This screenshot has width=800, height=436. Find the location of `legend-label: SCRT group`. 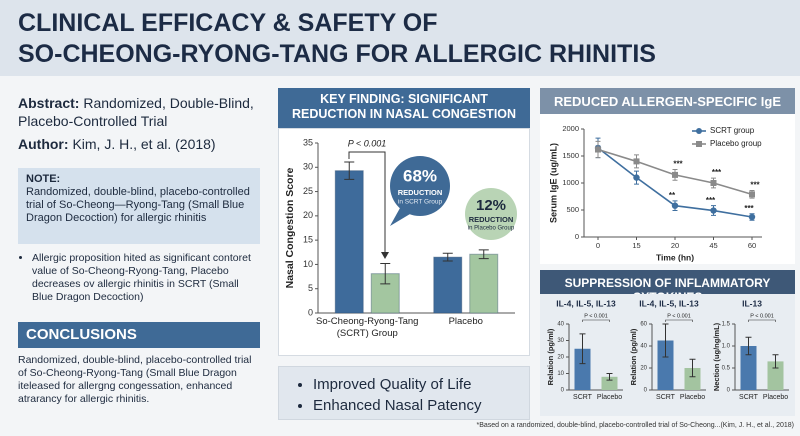

legend-label: SCRT group is located at coordinates (732, 130).